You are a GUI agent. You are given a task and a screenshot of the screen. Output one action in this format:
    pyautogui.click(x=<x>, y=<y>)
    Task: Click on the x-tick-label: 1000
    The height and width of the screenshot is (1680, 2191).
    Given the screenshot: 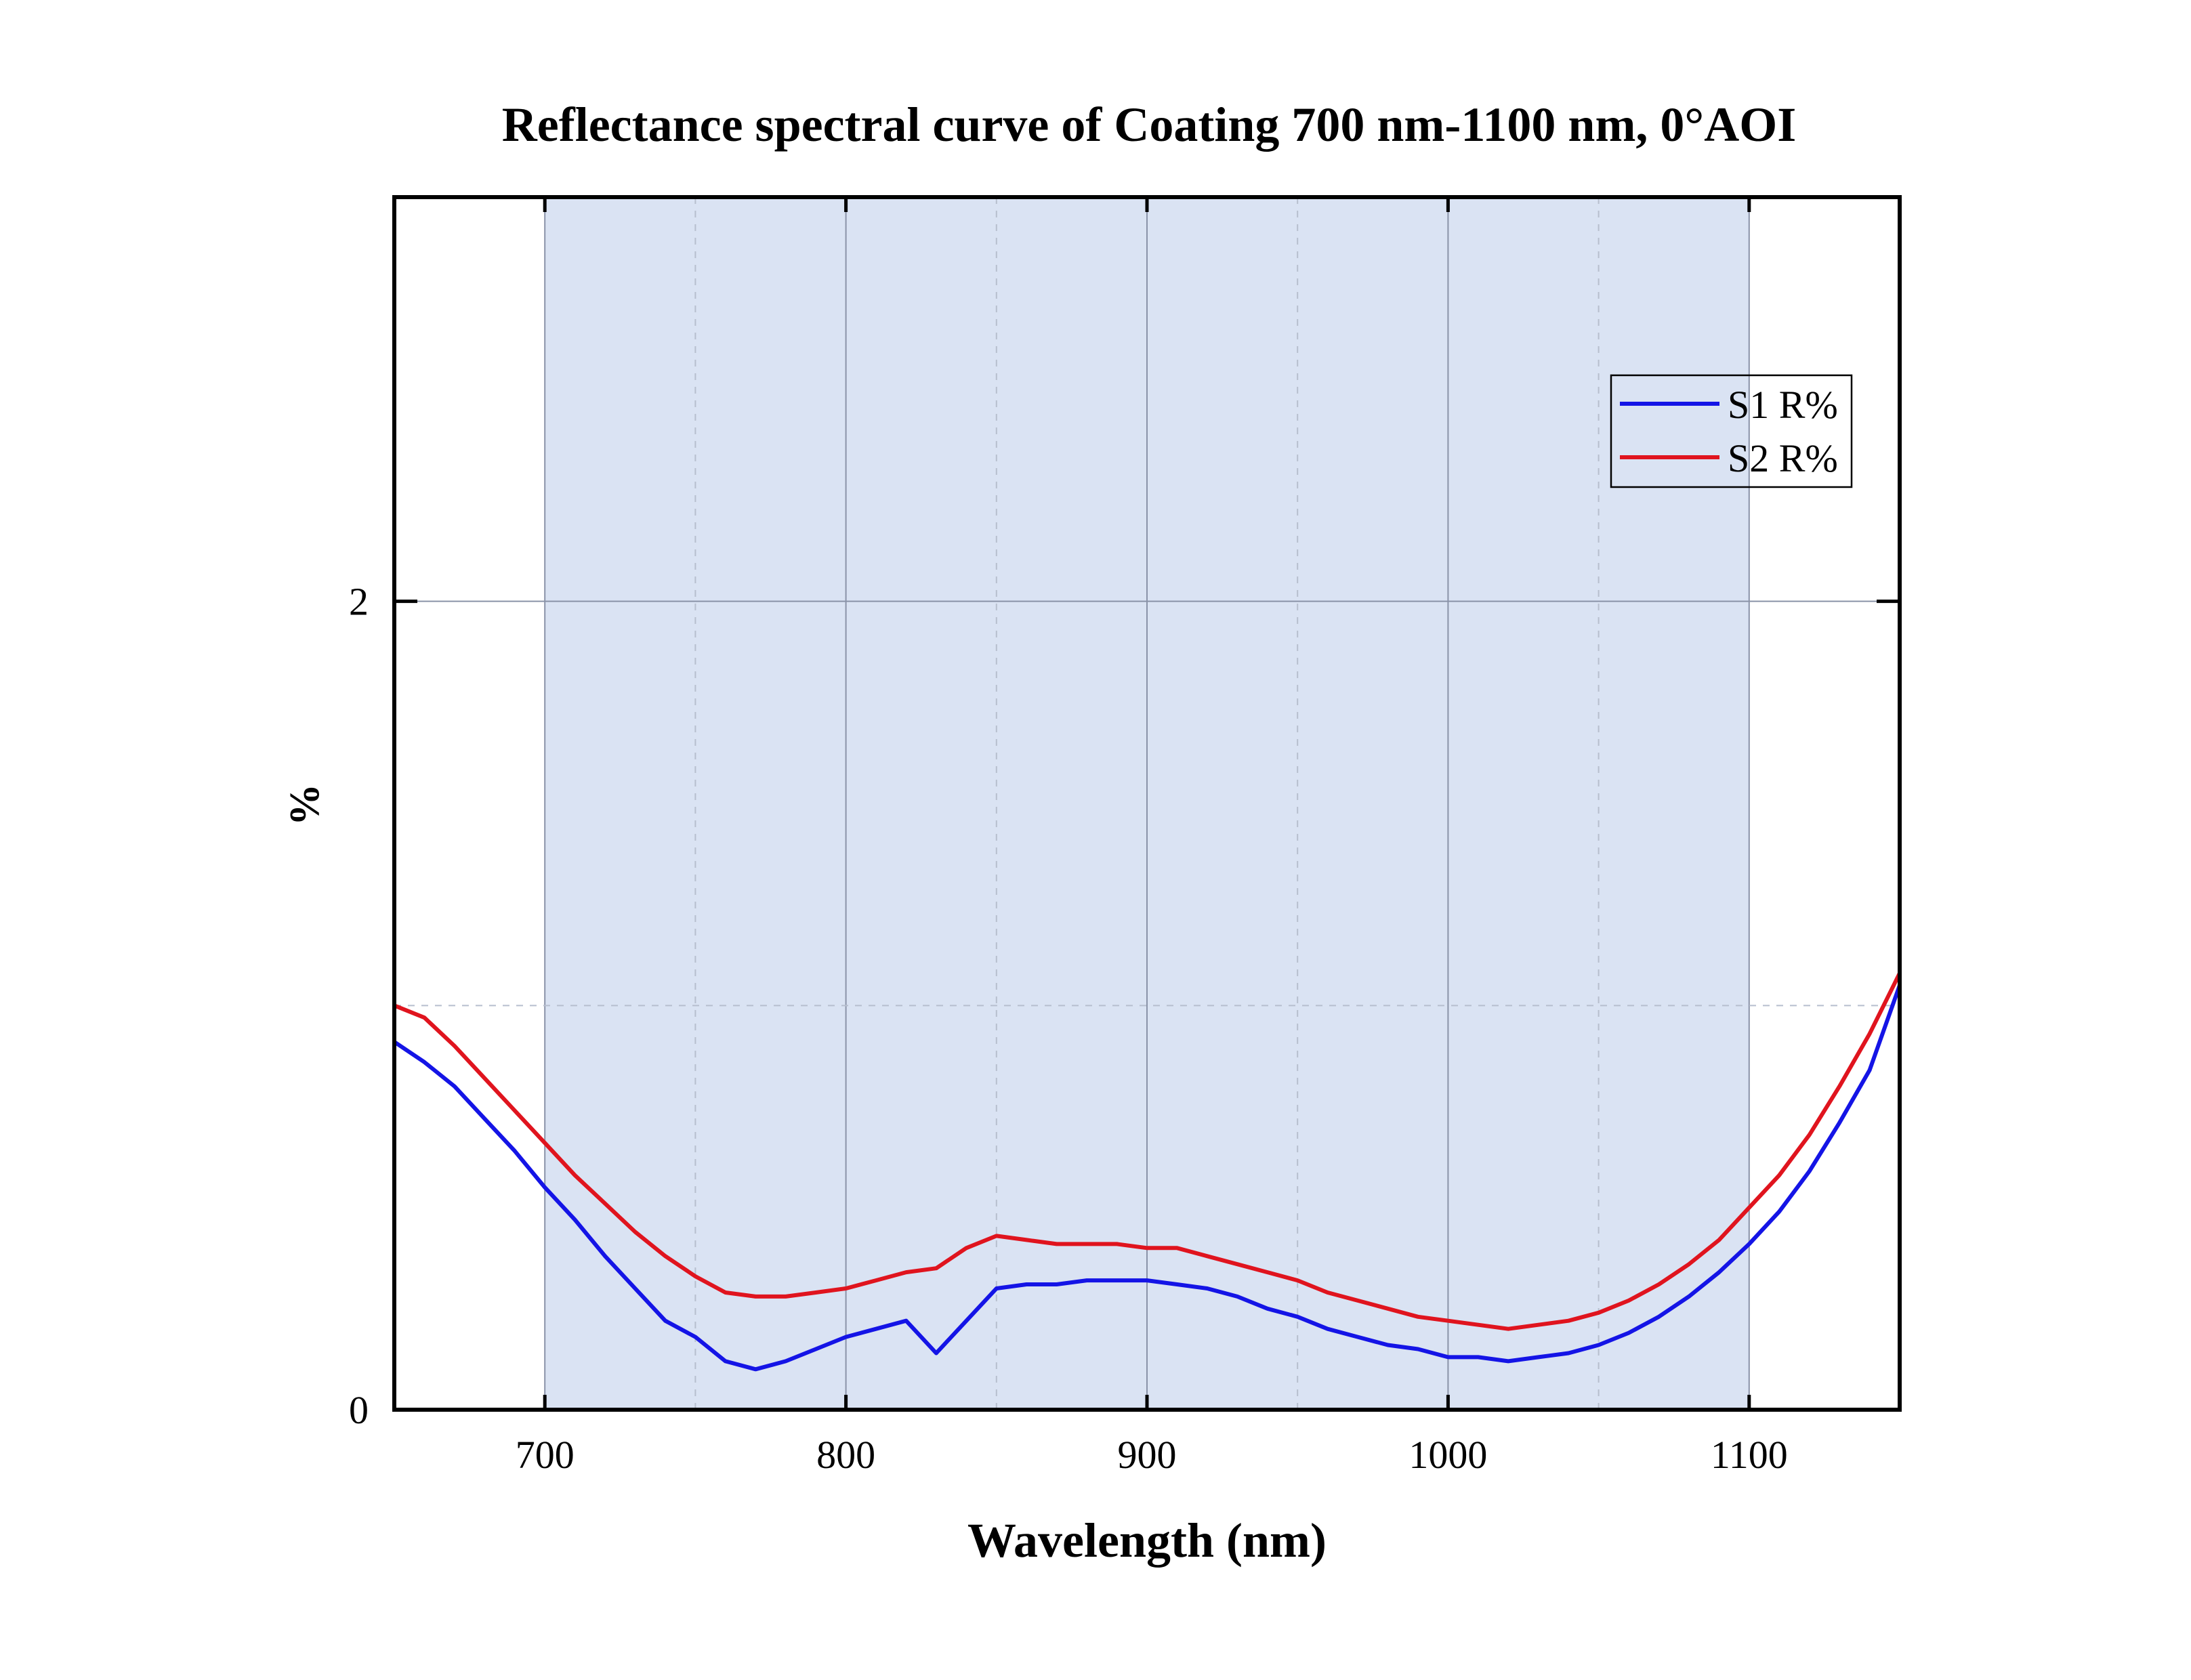 What is the action you would take?
    pyautogui.click(x=1447, y=1455)
    